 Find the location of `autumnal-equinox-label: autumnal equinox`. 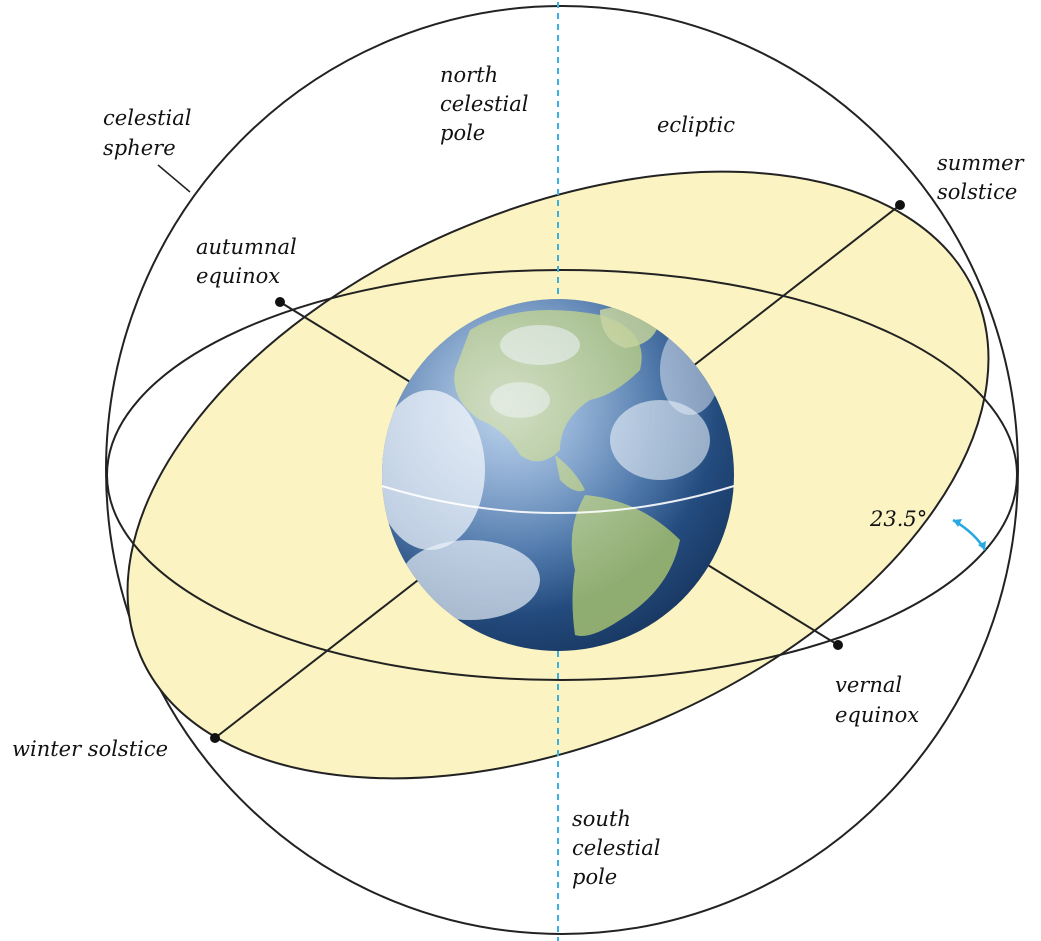

autumnal-equinox-label: autumnal equinox is located at coordinates (249, 261).